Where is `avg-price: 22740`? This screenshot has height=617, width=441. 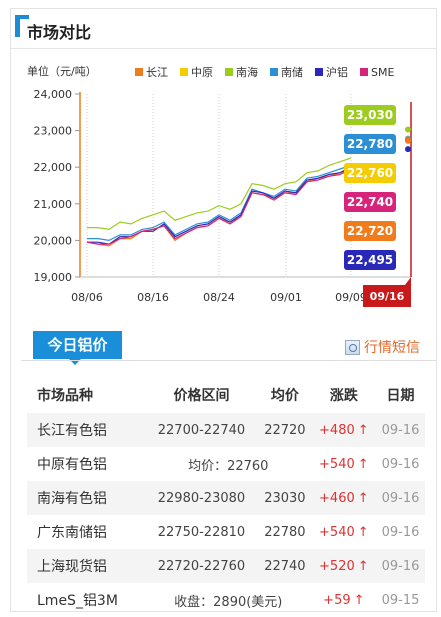 avg-price: 22740 is located at coordinates (285, 566).